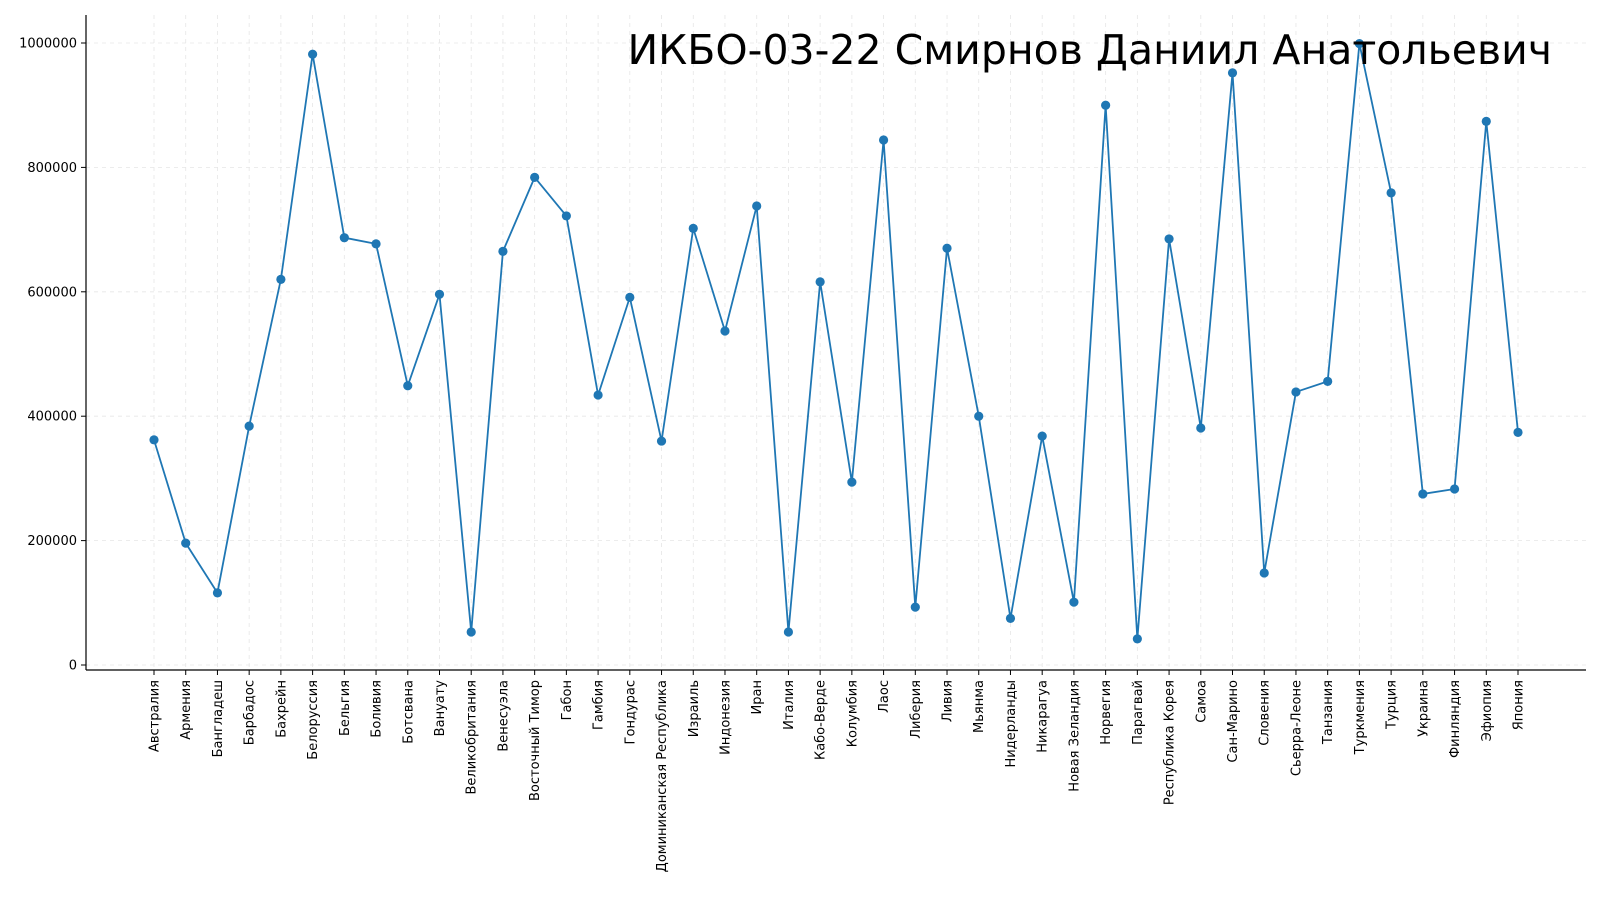 This screenshot has width=1600, height=900. Describe the element at coordinates (313, 720) in the screenshot. I see `x-tick-label: Белоруссия` at that location.